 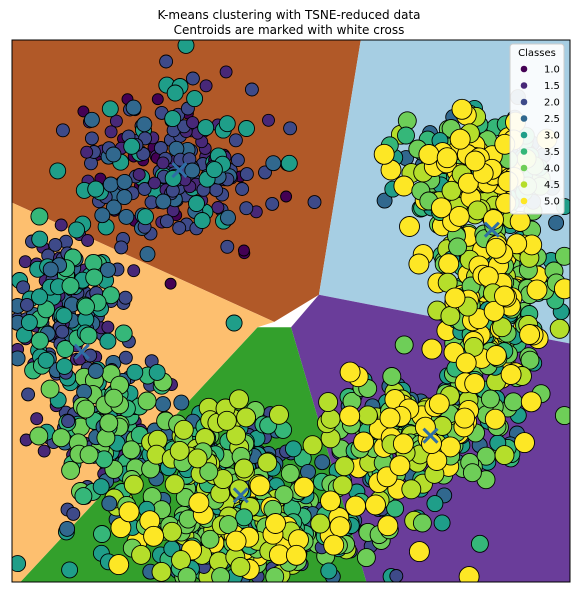 What do you see at coordinates (524, 85) in the screenshot?
I see `legend-marker` at bounding box center [524, 85].